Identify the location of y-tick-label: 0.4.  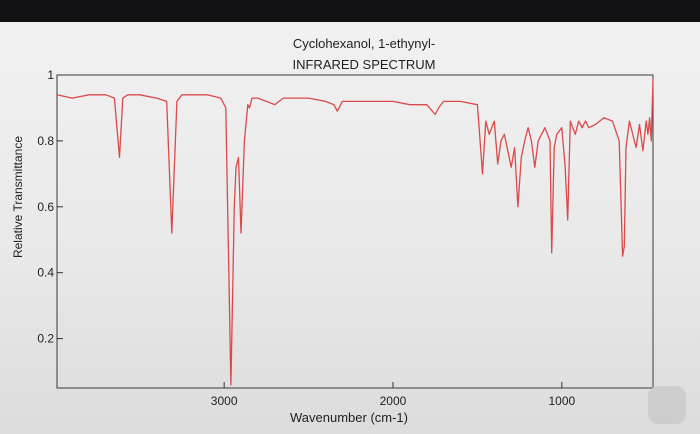
(45, 273).